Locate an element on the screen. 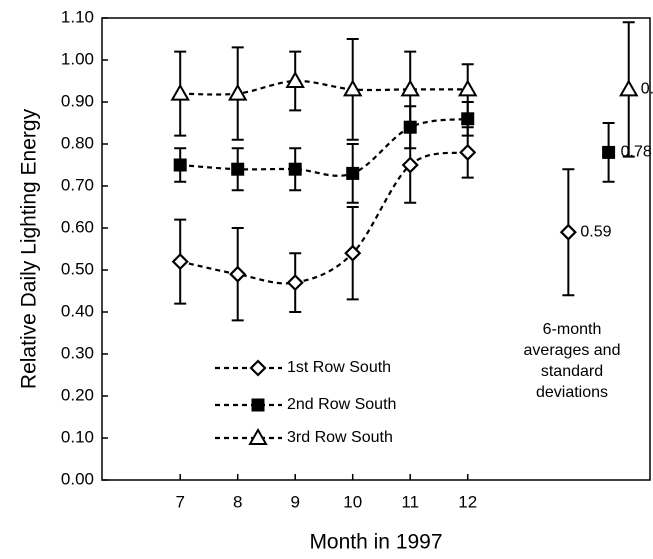 The height and width of the screenshot is (559, 653). y-tick-label: 0.40 is located at coordinates (77, 310).